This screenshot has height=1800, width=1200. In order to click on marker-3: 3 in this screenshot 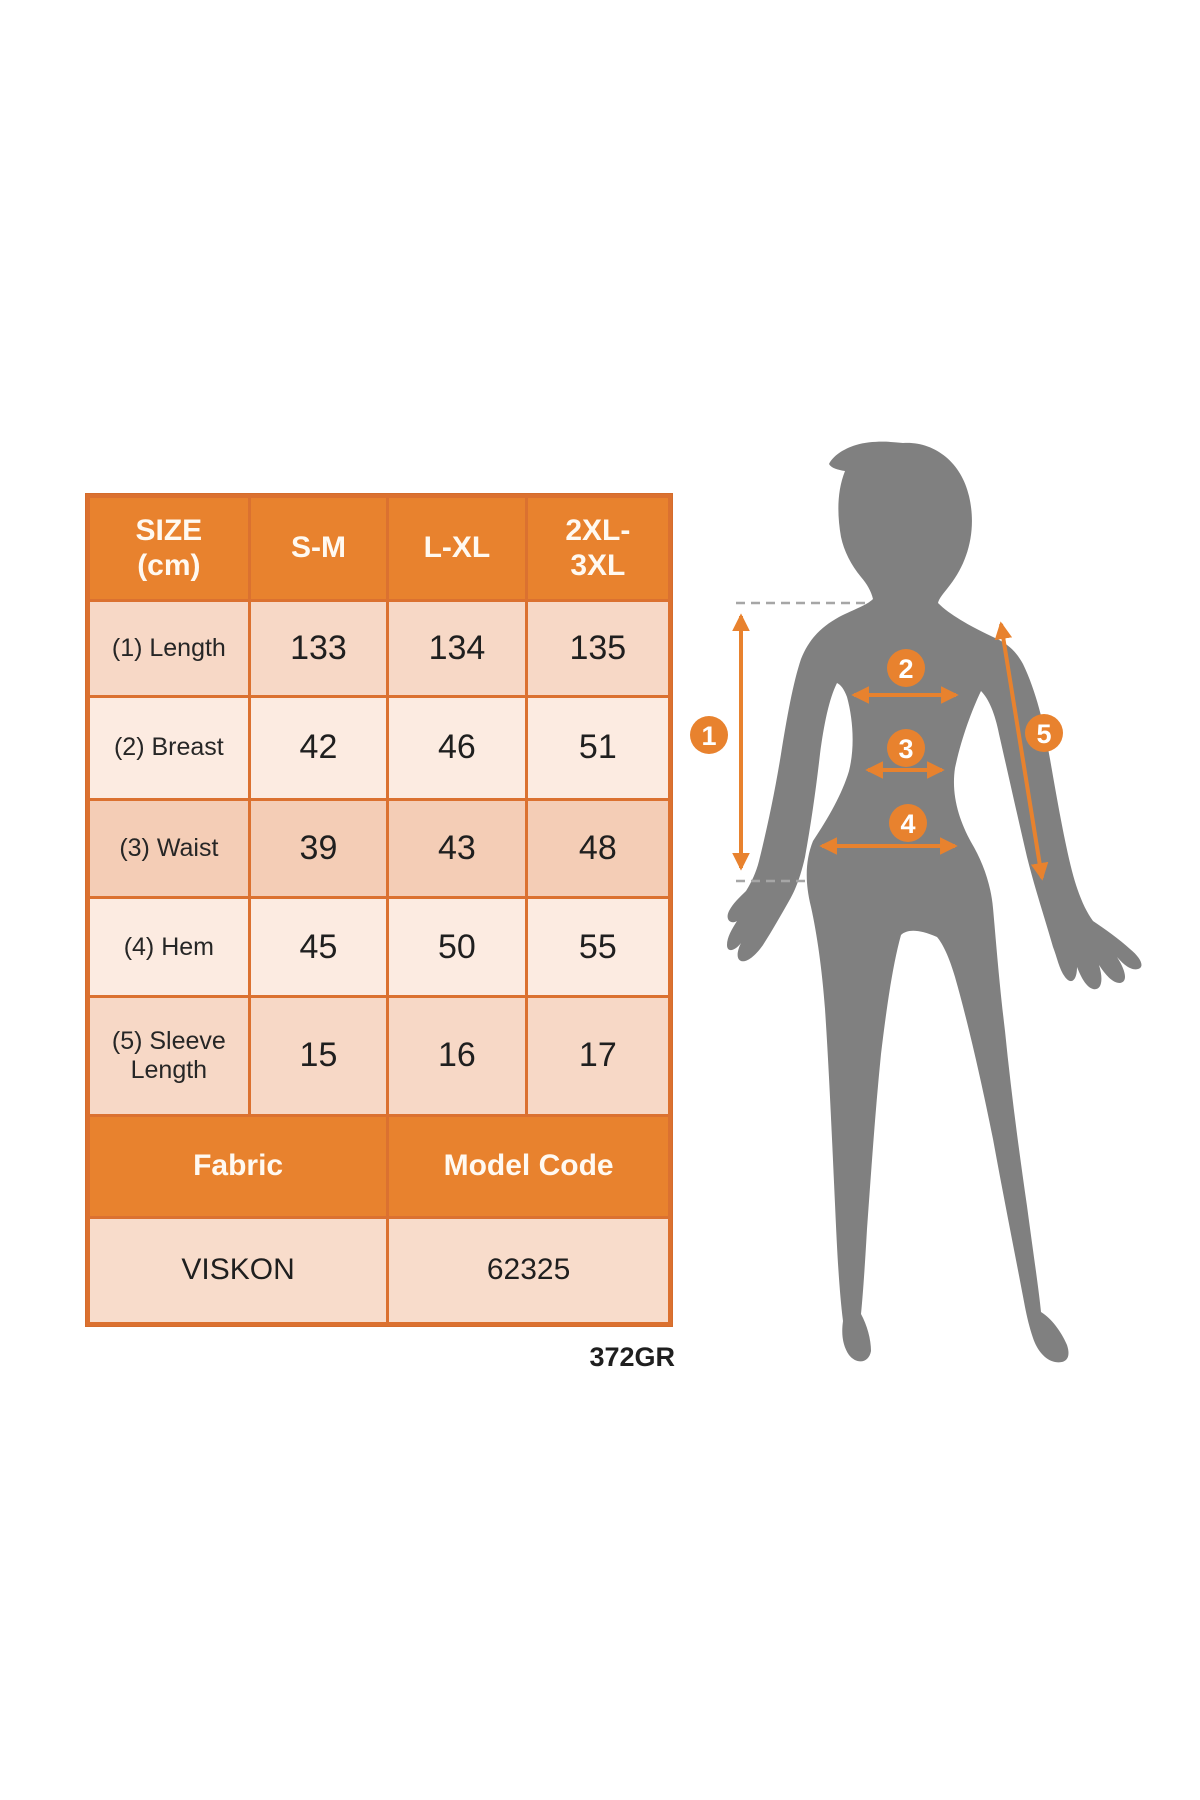, I will do `click(906, 748)`.